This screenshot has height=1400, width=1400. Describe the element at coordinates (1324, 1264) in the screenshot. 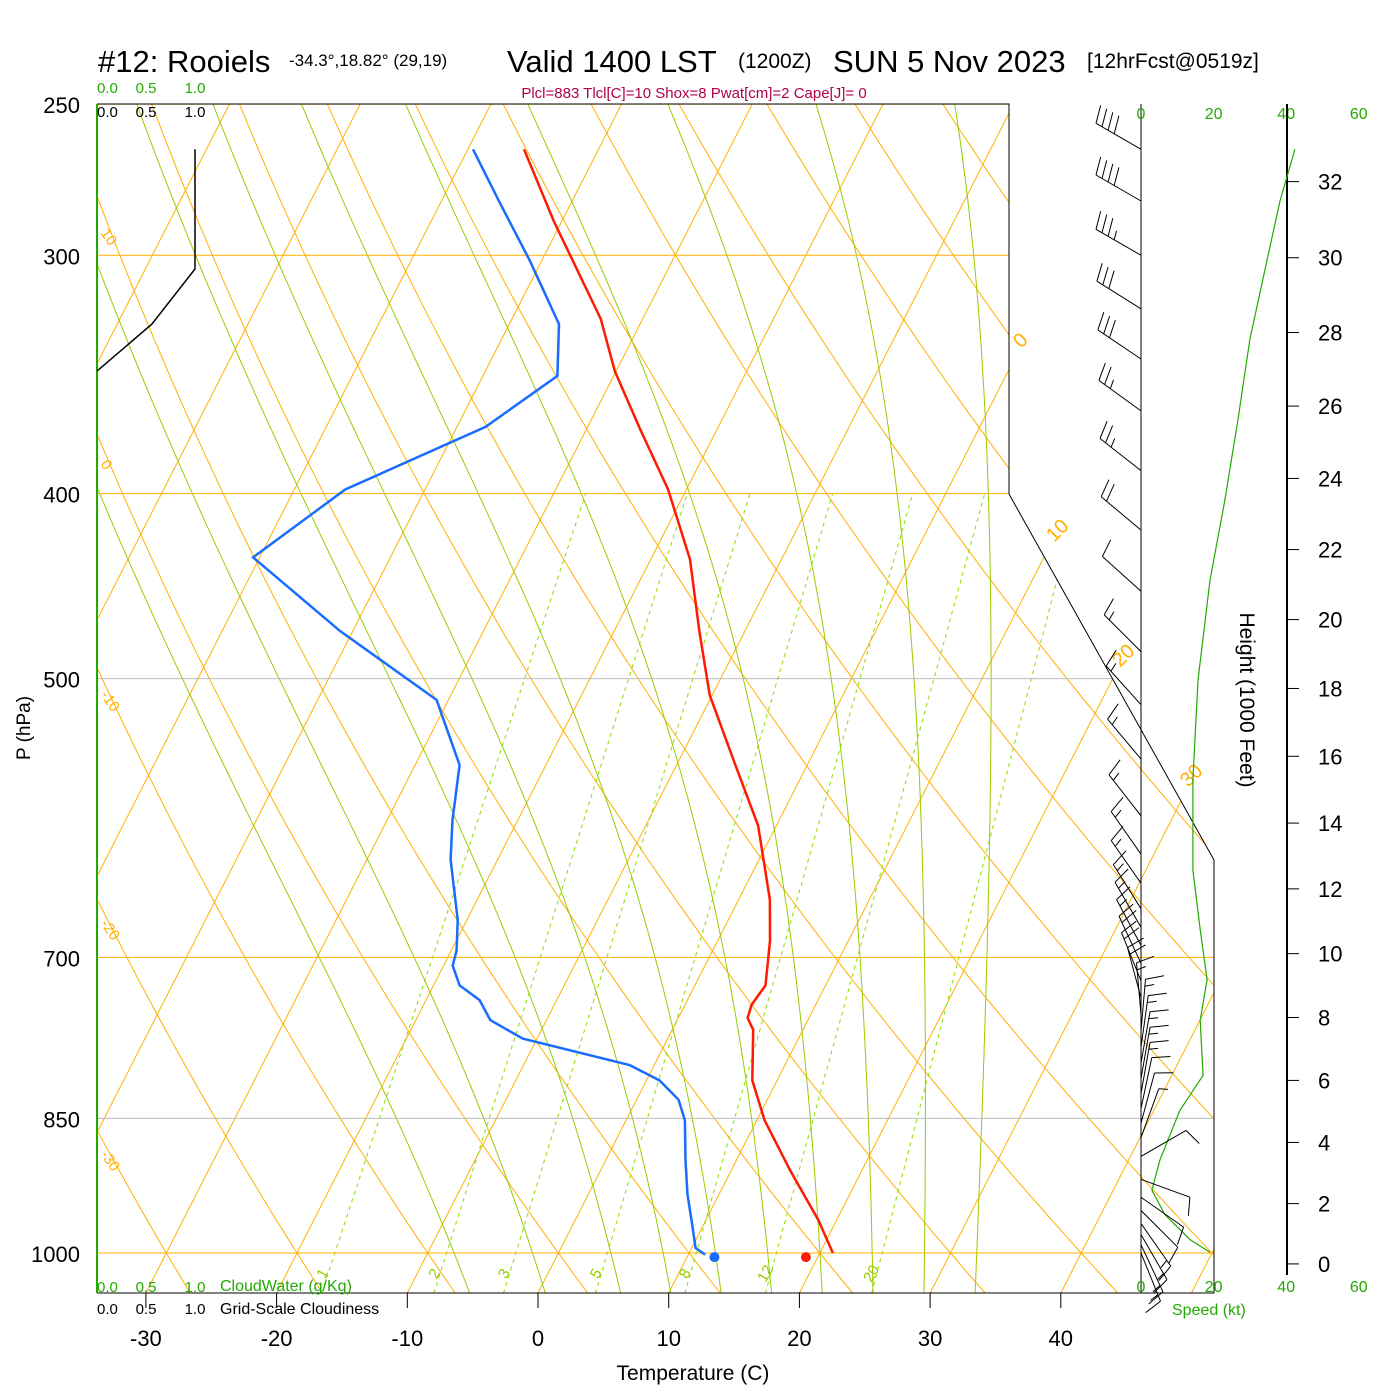

I see `height-tick-label: 0` at that location.